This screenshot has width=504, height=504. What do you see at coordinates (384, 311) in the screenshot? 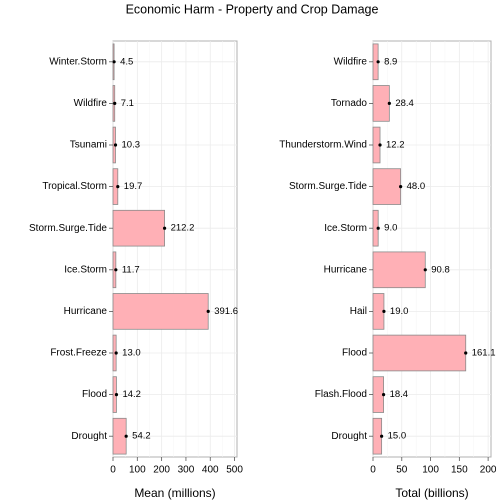
I see `value-point-Hail` at bounding box center [384, 311].